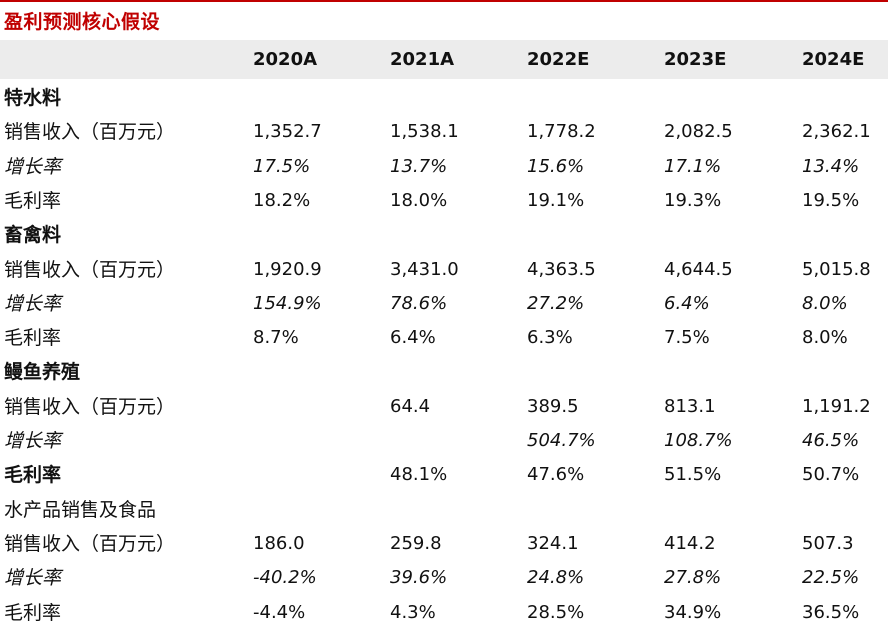 This screenshot has height=630, width=888. I want to click on table-title: 盈利预测核心假设, so click(82, 22).